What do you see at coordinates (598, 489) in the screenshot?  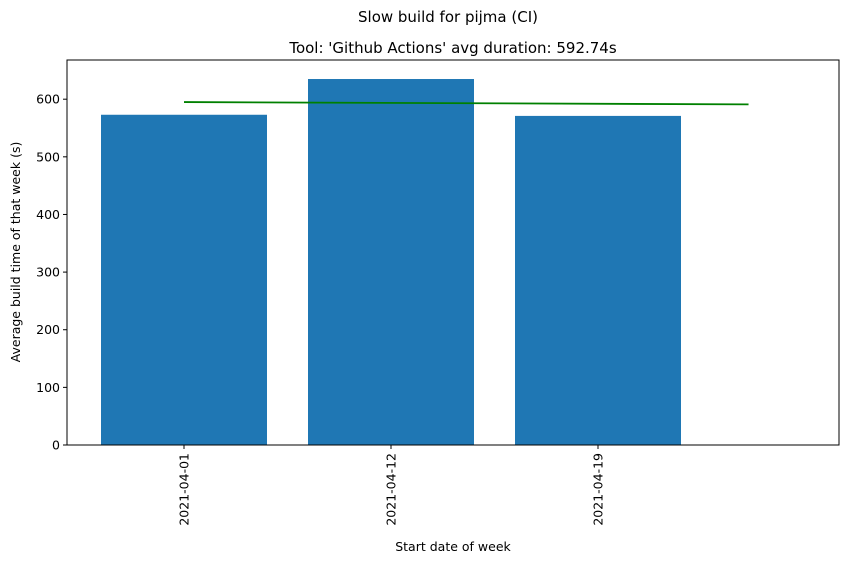 I see `x-tick-label-2021-04-19: 2021-04-19` at bounding box center [598, 489].